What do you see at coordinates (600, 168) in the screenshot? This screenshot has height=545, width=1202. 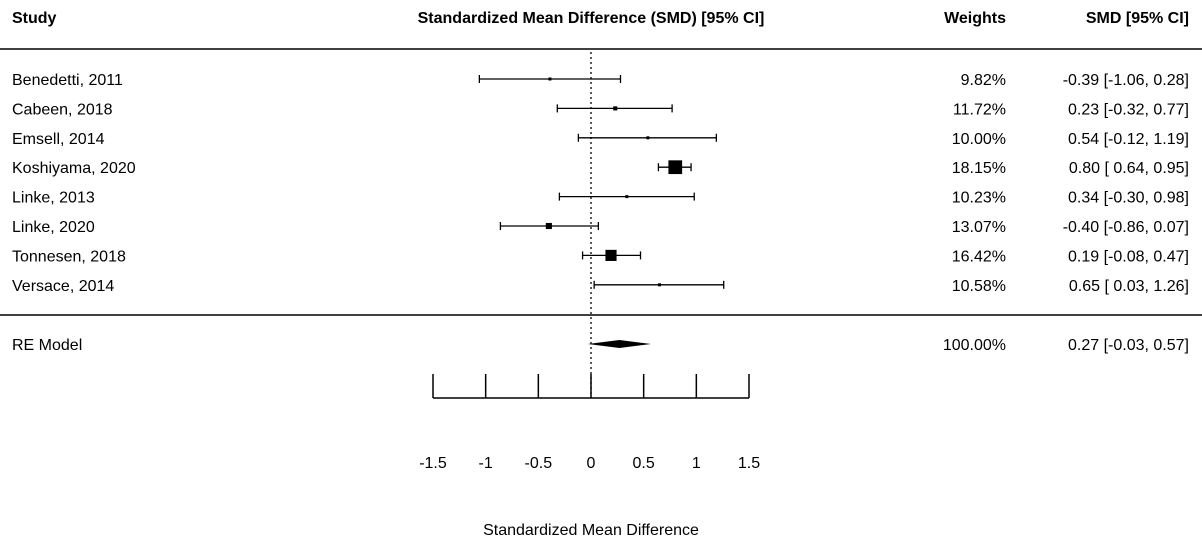 I see `study-row: Koshiyama, 2020 18.15% 0.80 [ 0.64, 0.95]` at bounding box center [600, 168].